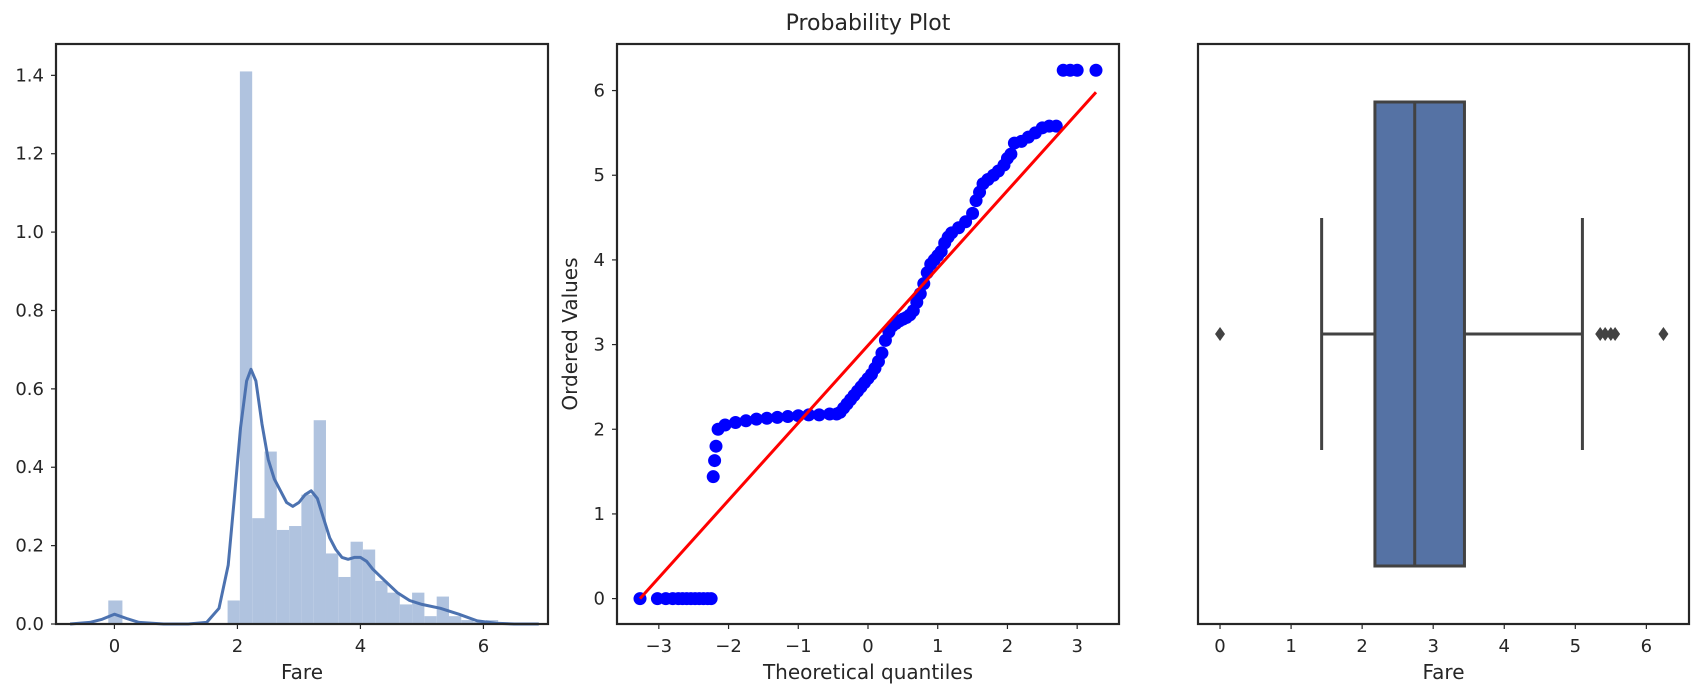  What do you see at coordinates (570, 333) in the screenshot?
I see `probability-plot-y-axis-label: Ordered Values` at bounding box center [570, 333].